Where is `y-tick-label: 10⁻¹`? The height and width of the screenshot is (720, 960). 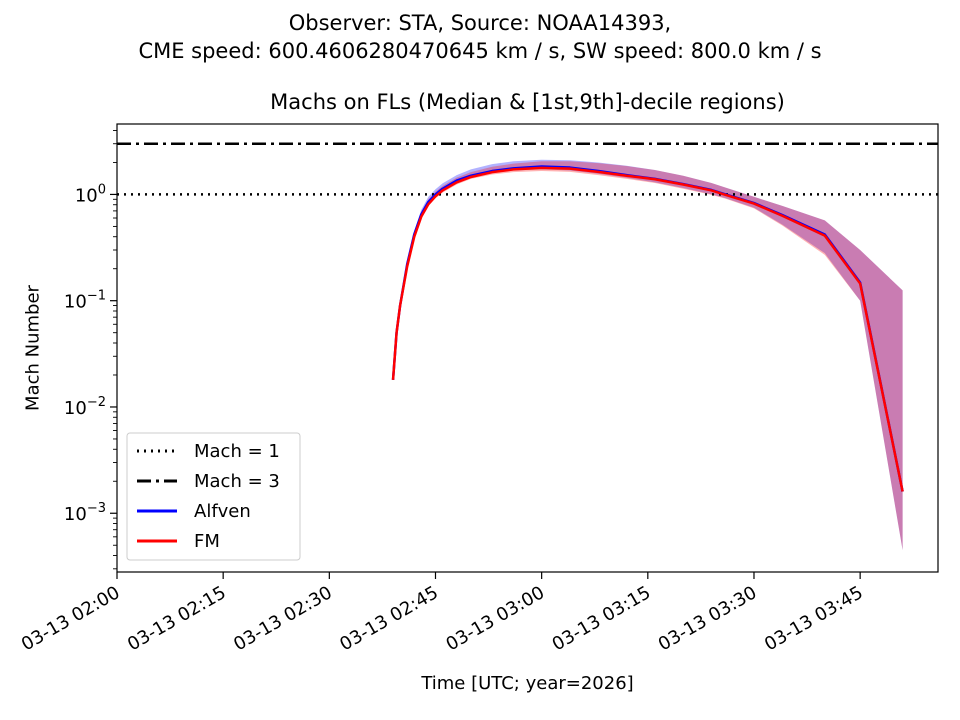 y-tick-label: 10⁻¹ is located at coordinates (85, 301).